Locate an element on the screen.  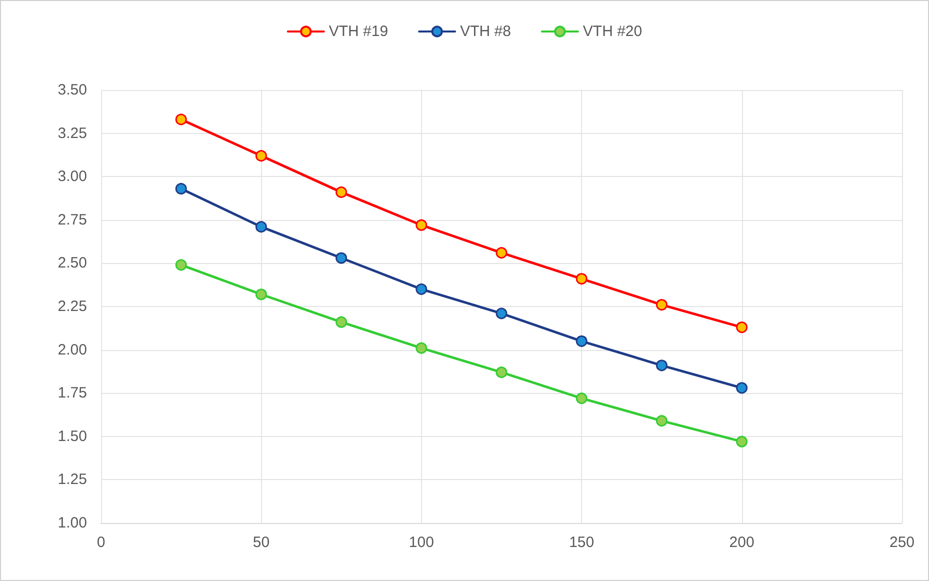
legend-label: VTH #19 is located at coordinates (358, 31).